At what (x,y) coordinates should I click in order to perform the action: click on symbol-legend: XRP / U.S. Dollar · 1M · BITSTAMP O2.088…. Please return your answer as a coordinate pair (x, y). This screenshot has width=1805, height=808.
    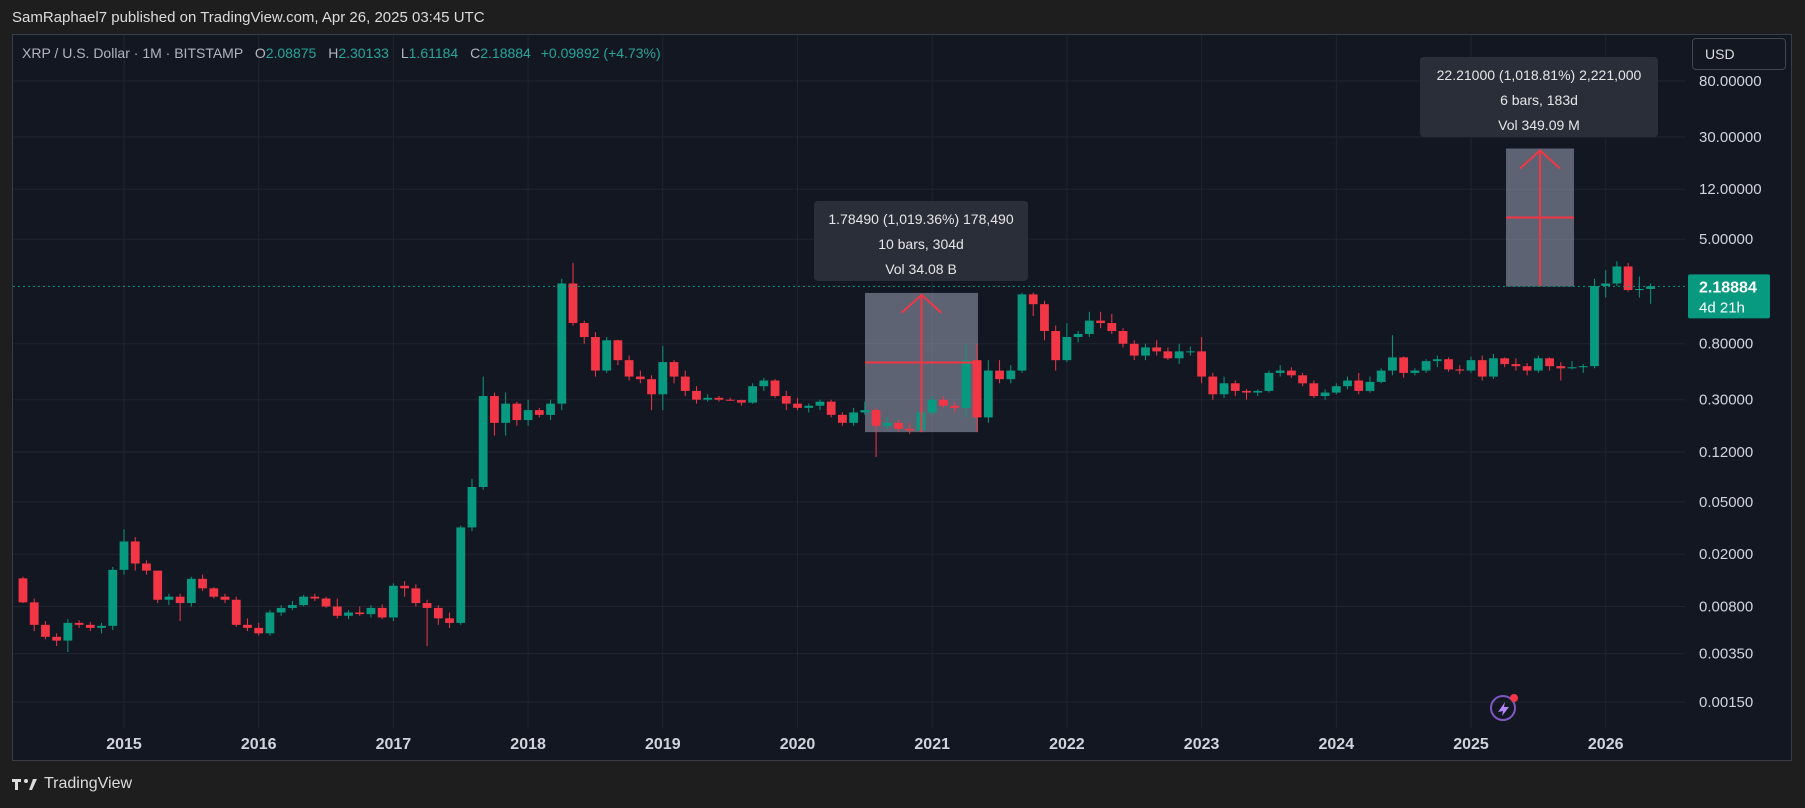
    Looking at the image, I should click on (341, 53).